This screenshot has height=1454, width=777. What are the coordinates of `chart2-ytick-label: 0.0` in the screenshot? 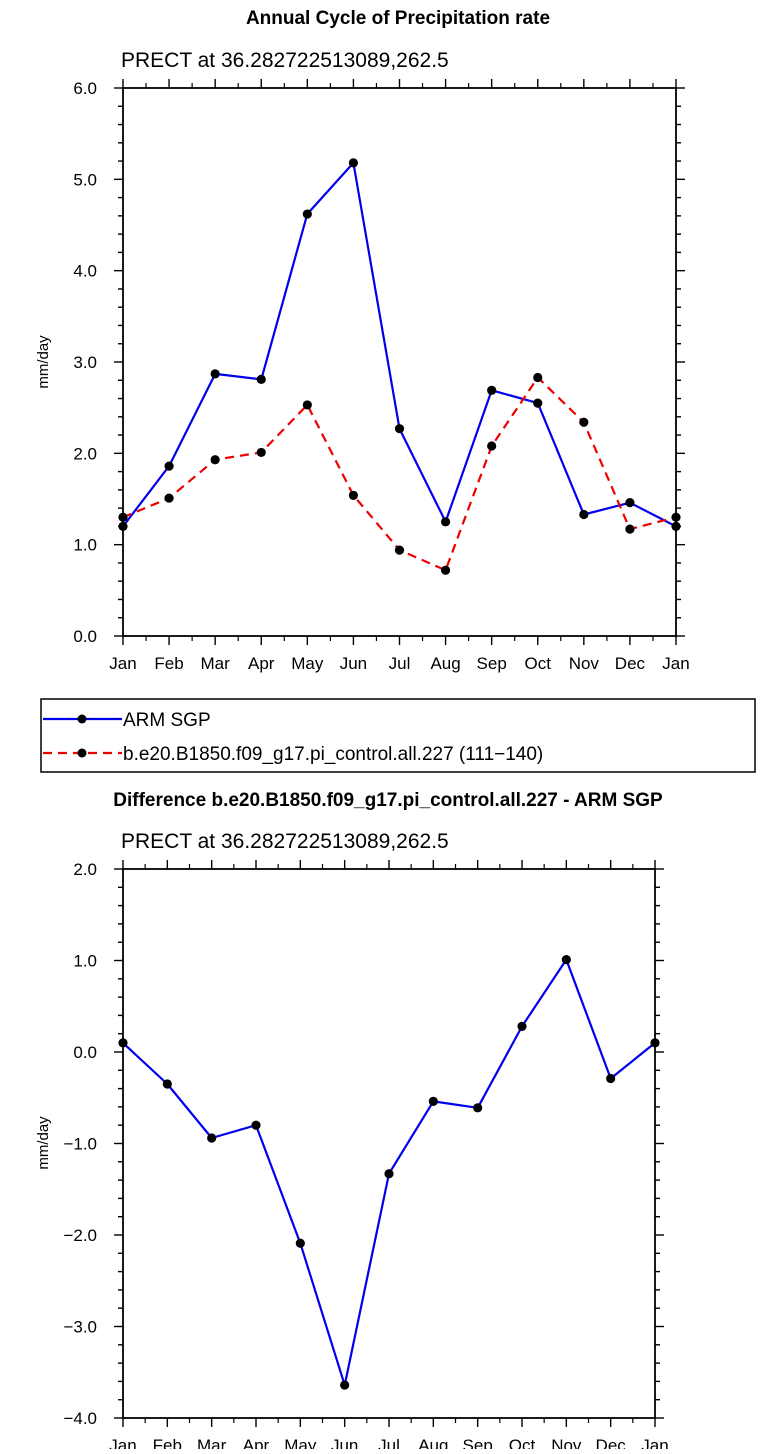 It's located at (85, 1052).